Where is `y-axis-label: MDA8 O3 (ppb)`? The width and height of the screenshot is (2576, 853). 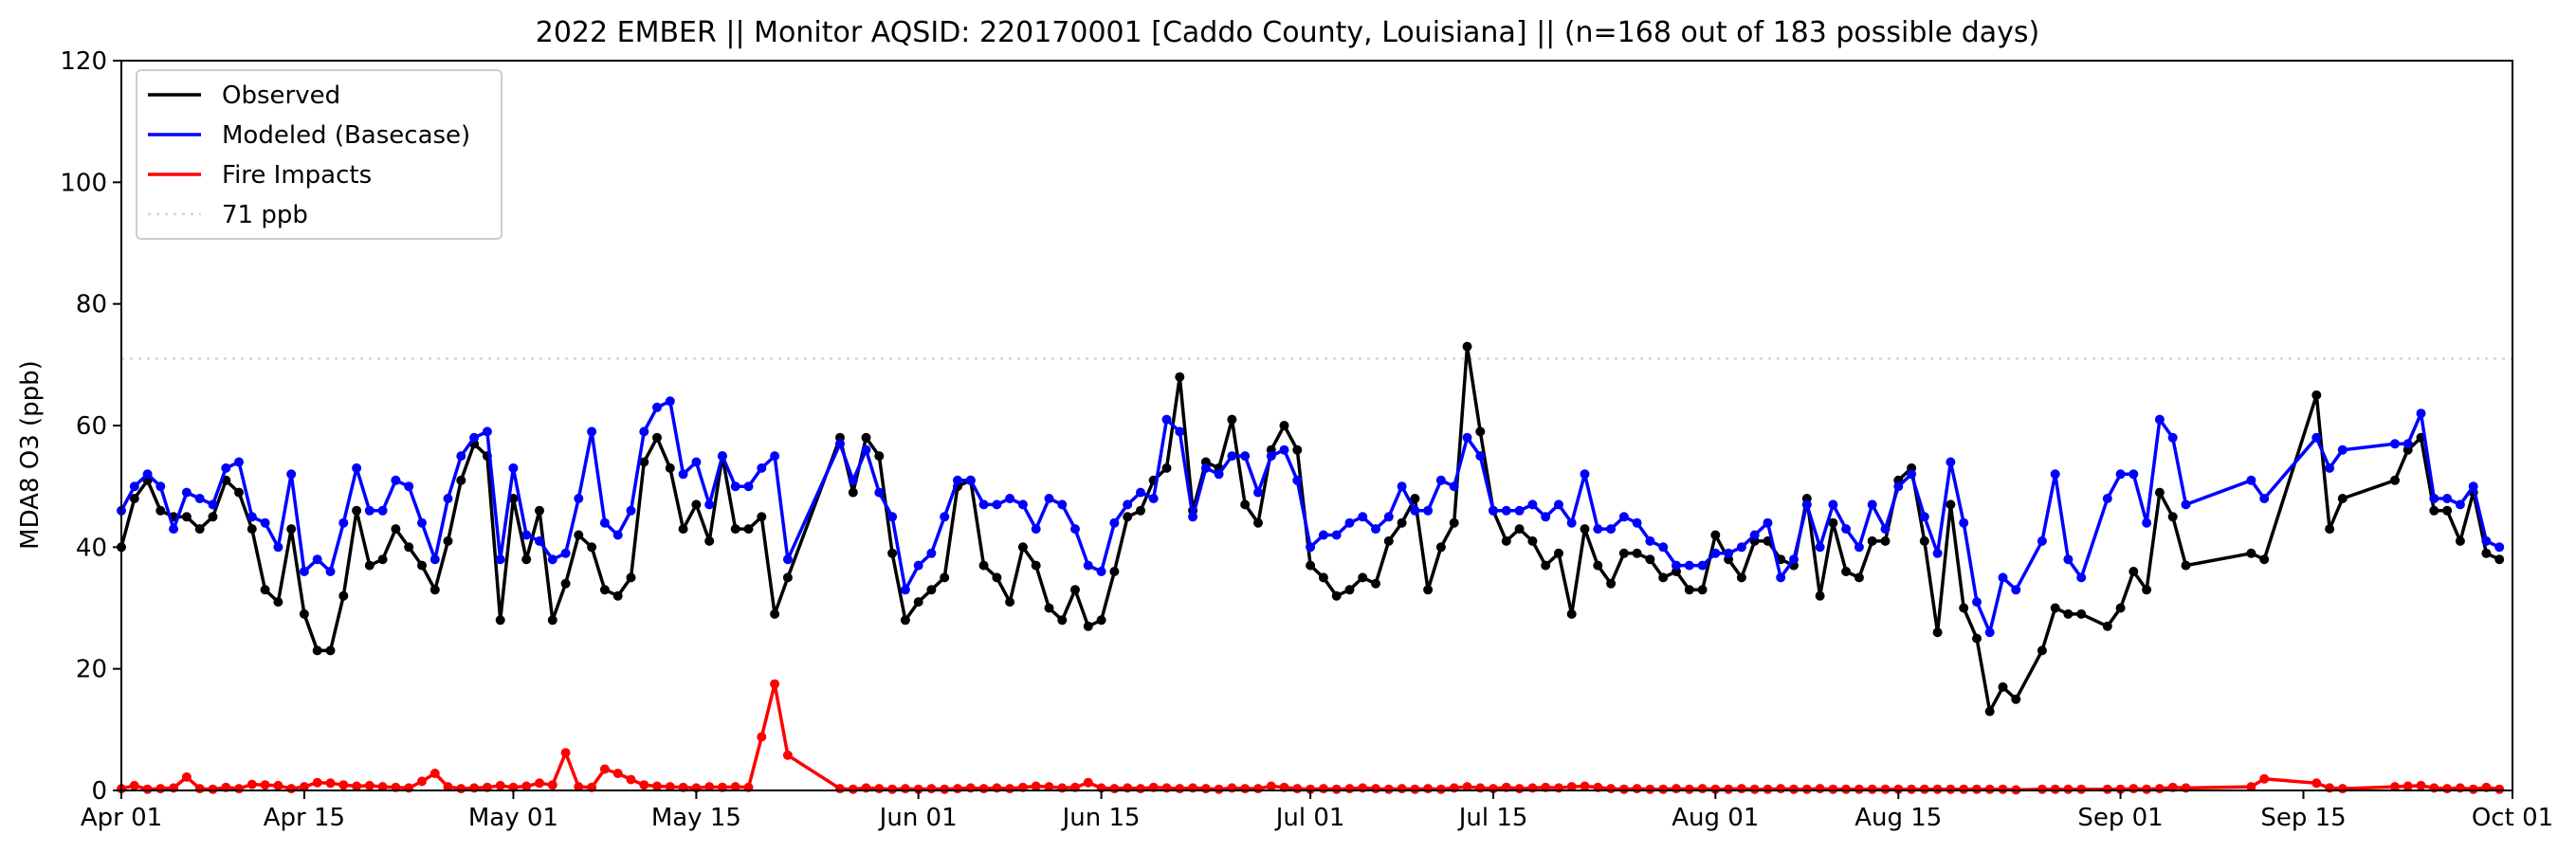
y-axis-label: MDA8 O3 (ppb) is located at coordinates (30, 455).